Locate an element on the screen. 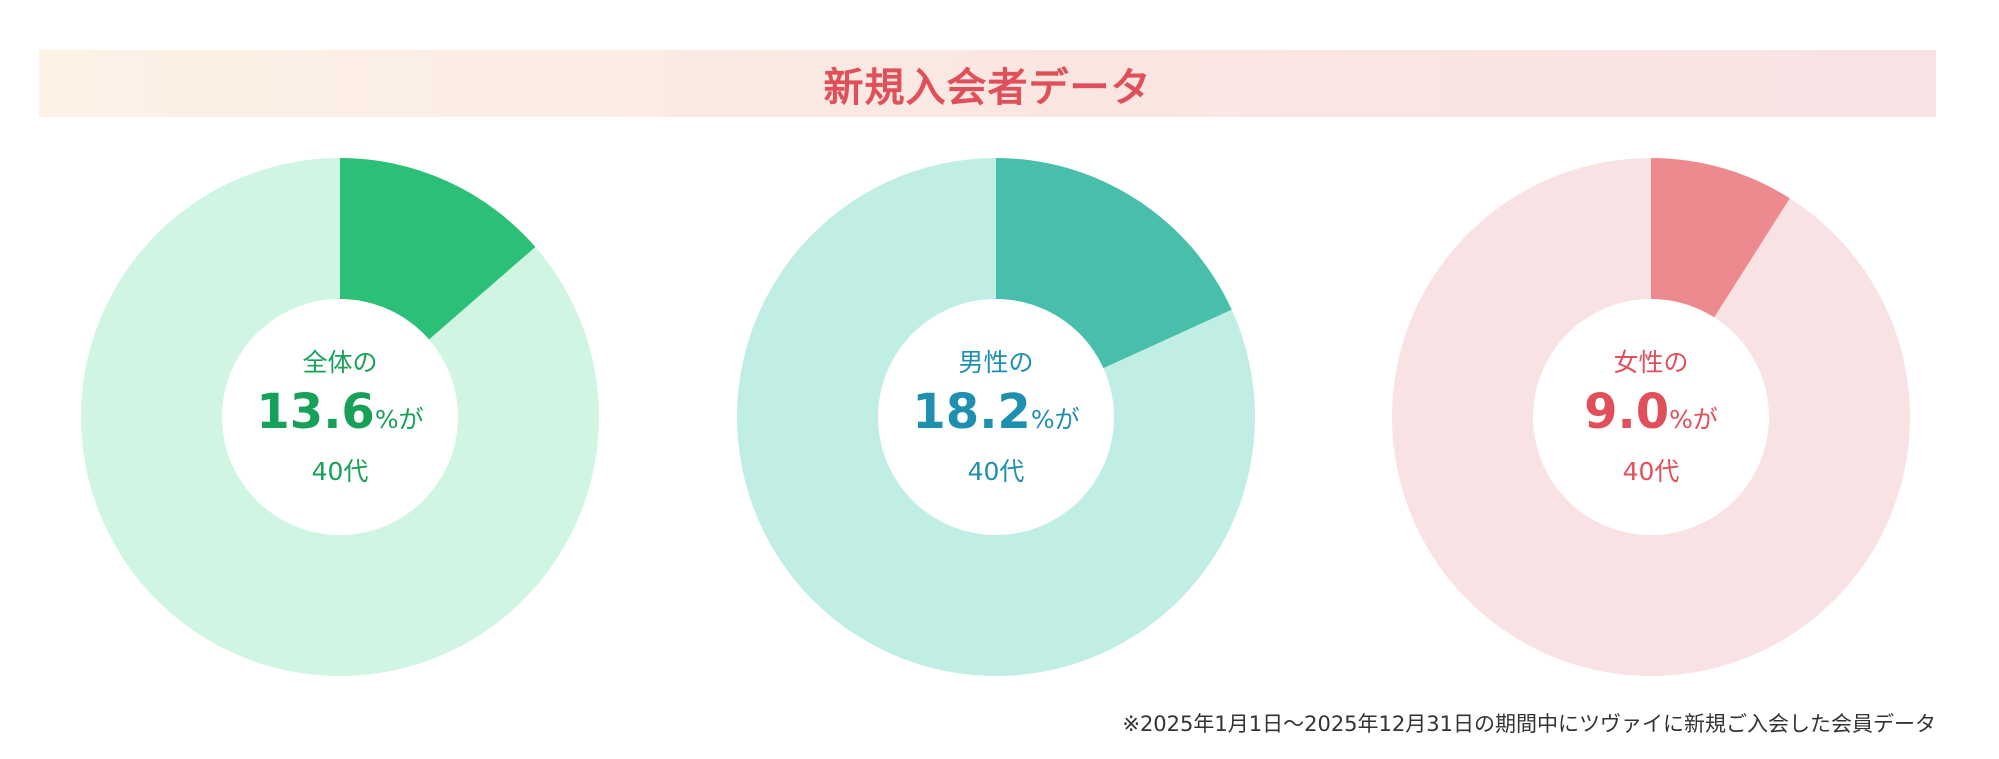 The height and width of the screenshot is (759, 1999). donut-value-line: 18.2%が is located at coordinates (995, 417).